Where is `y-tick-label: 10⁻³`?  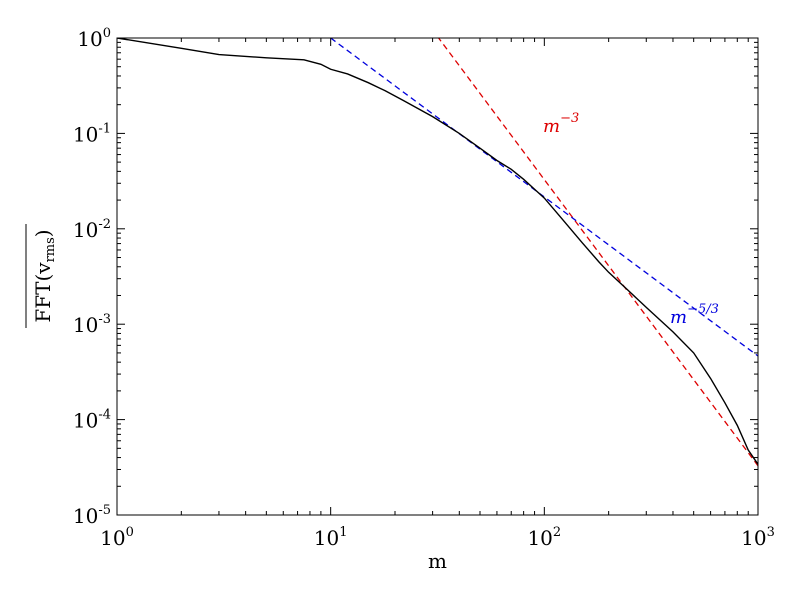
y-tick-label: 10⁻³ is located at coordinates (92, 324).